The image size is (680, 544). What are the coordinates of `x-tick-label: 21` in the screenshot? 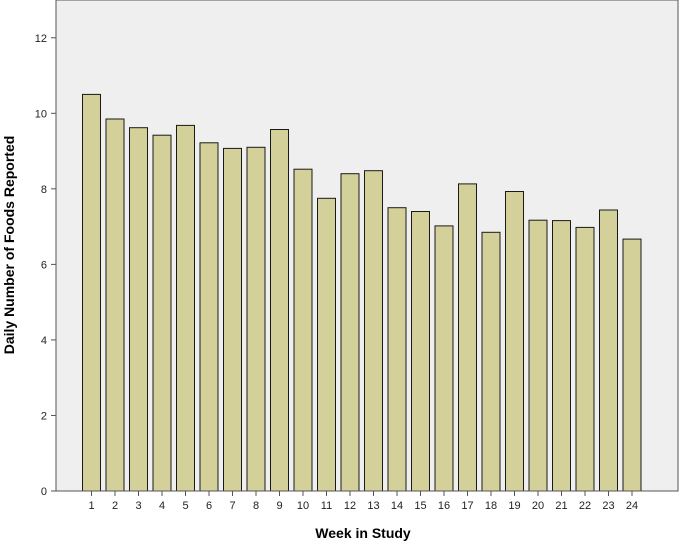 It's located at (561, 506).